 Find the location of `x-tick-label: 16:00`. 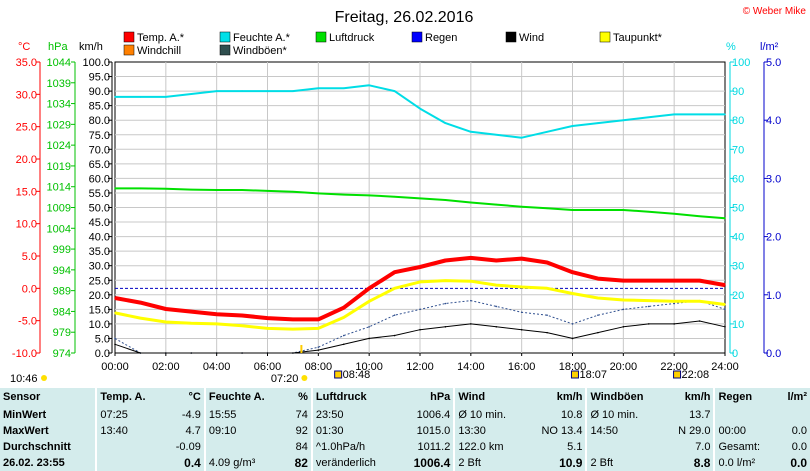

x-tick-label: 16:00 is located at coordinates (522, 367).